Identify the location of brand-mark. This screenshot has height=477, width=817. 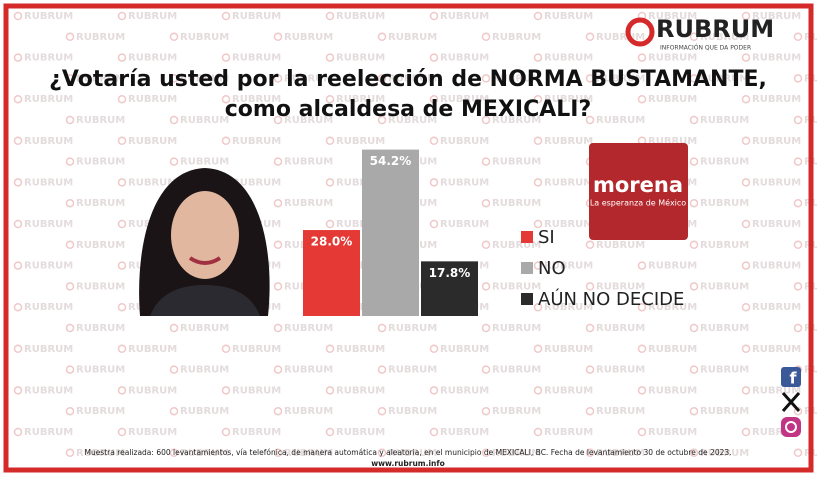
(640, 32).